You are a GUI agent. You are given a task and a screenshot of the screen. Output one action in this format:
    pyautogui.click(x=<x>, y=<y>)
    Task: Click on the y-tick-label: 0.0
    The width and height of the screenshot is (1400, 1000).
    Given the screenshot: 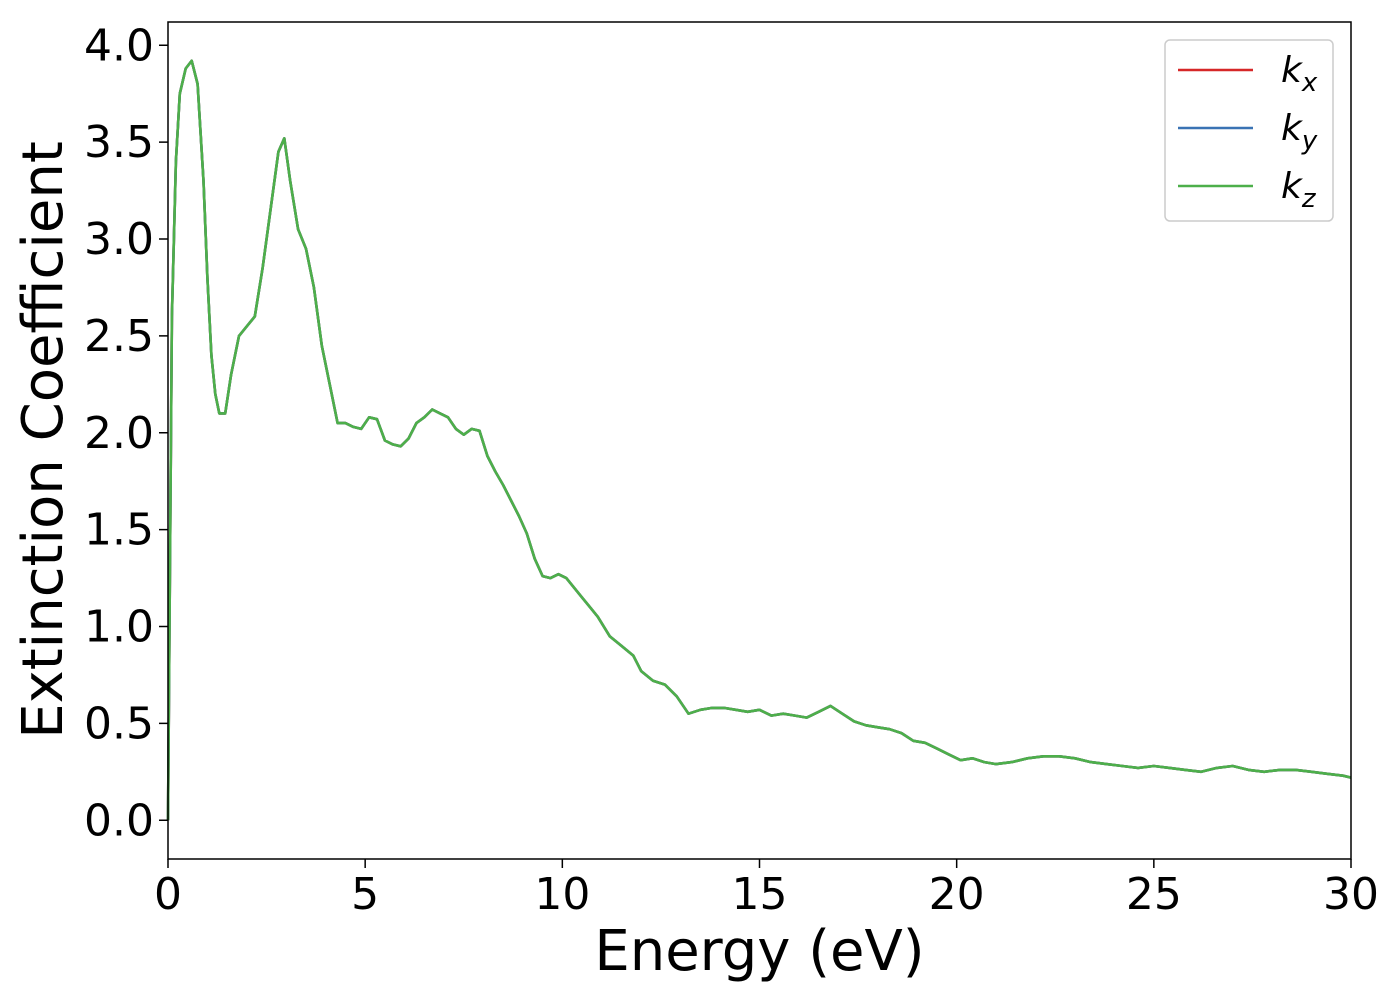 What is the action you would take?
    pyautogui.click(x=119, y=820)
    